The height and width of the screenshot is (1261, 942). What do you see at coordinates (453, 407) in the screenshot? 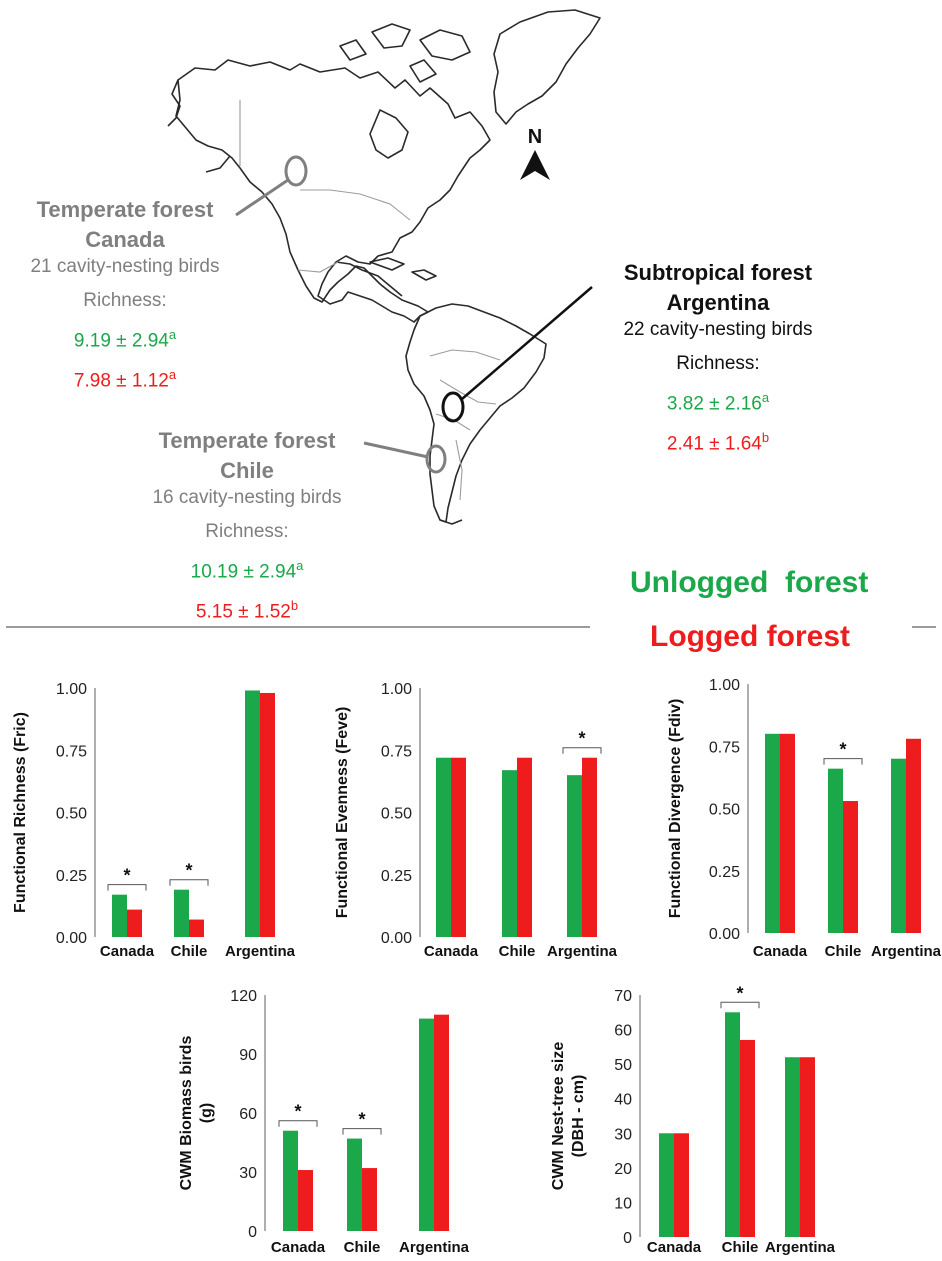
I see `argentina-site-marker` at bounding box center [453, 407].